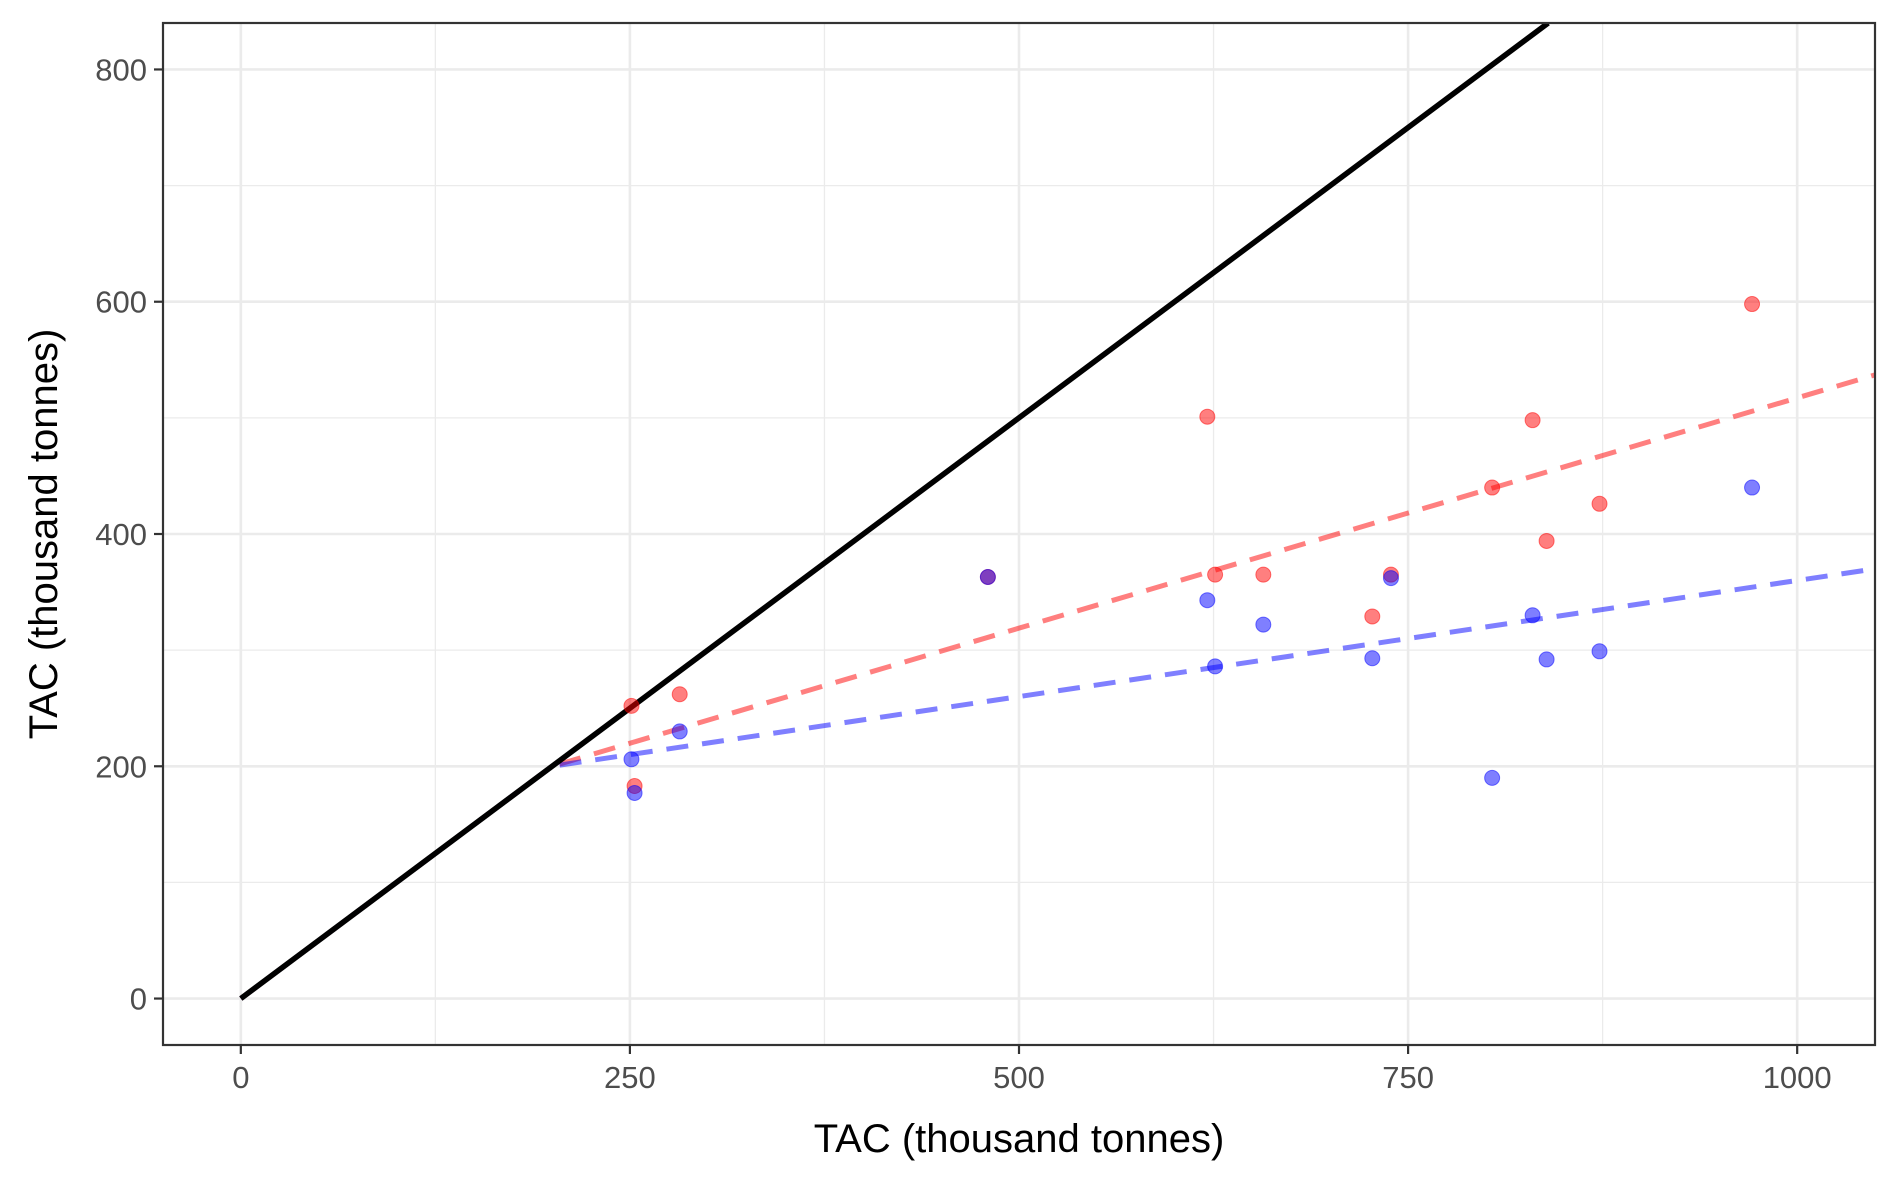  Describe the element at coordinates (121, 302) in the screenshot. I see `y-tick-label: 600` at that location.